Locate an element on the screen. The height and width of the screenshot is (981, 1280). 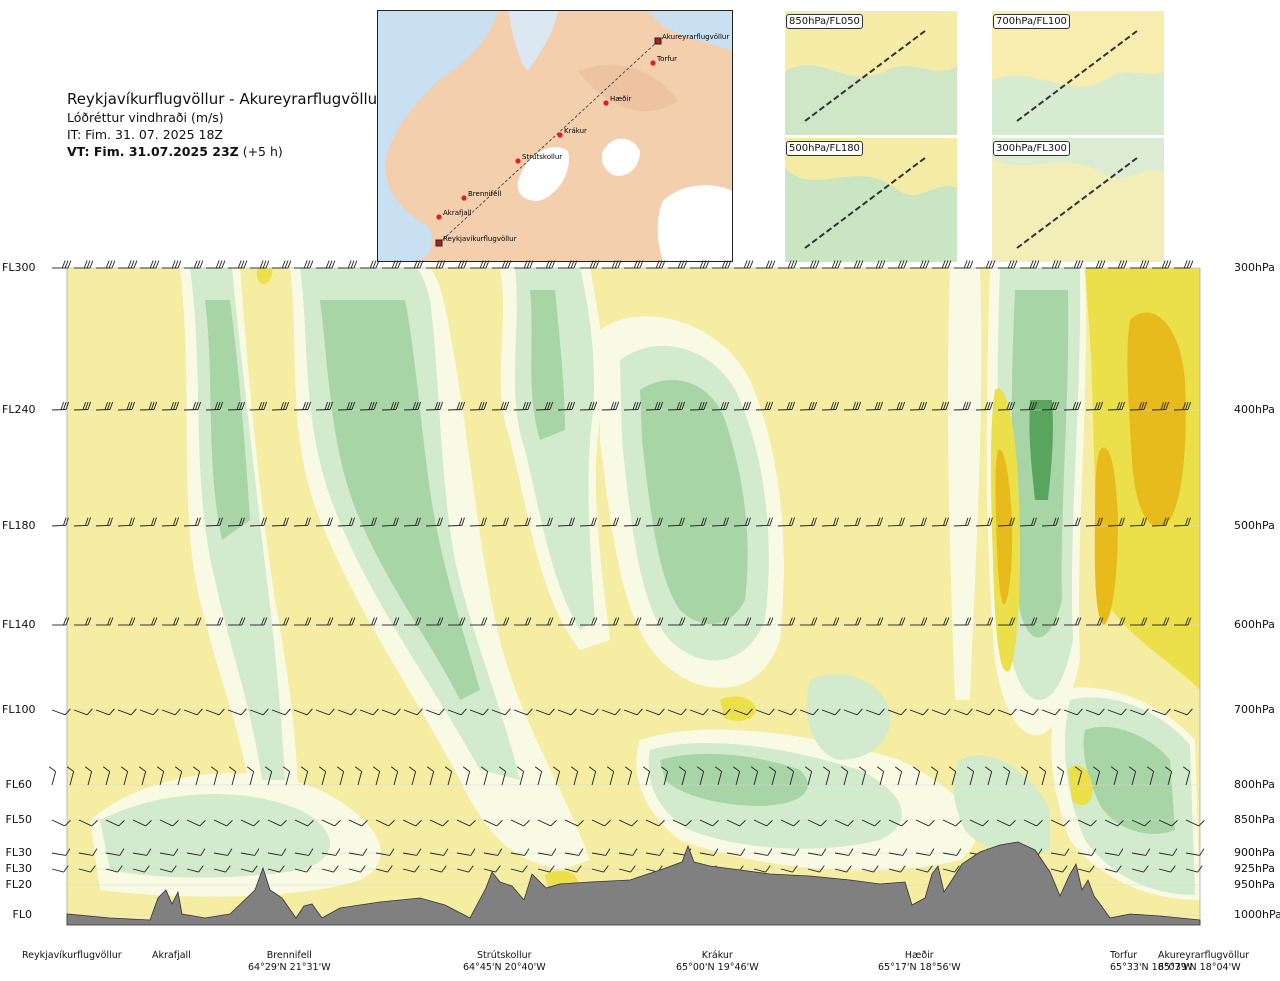
thumbnail-850: 850hPa/FL050 is located at coordinates (871, 73).